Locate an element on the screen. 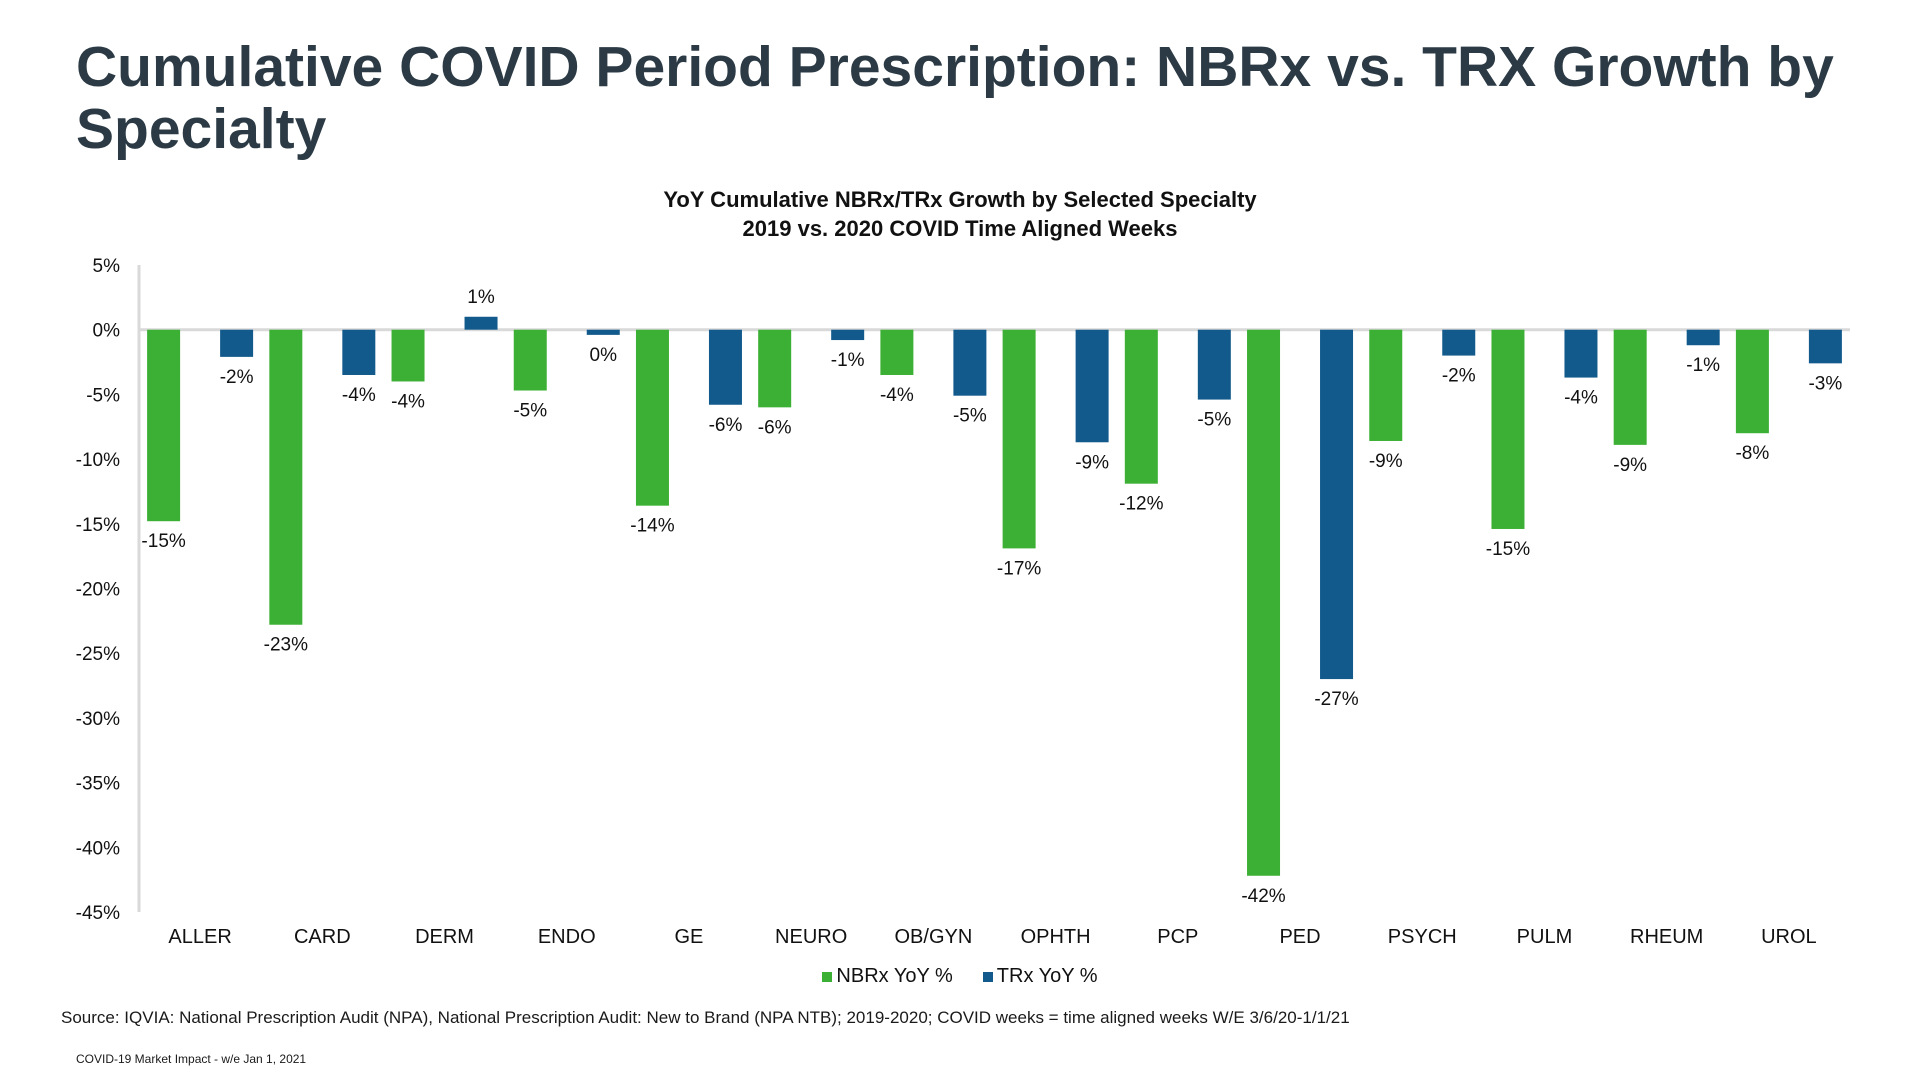  legend-item-trx: TRx YoY % is located at coordinates (1040, 976).